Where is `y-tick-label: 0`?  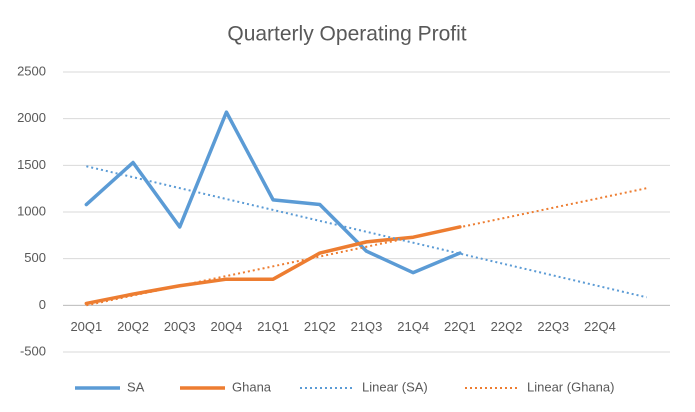 y-tick-label: 0 is located at coordinates (42, 304).